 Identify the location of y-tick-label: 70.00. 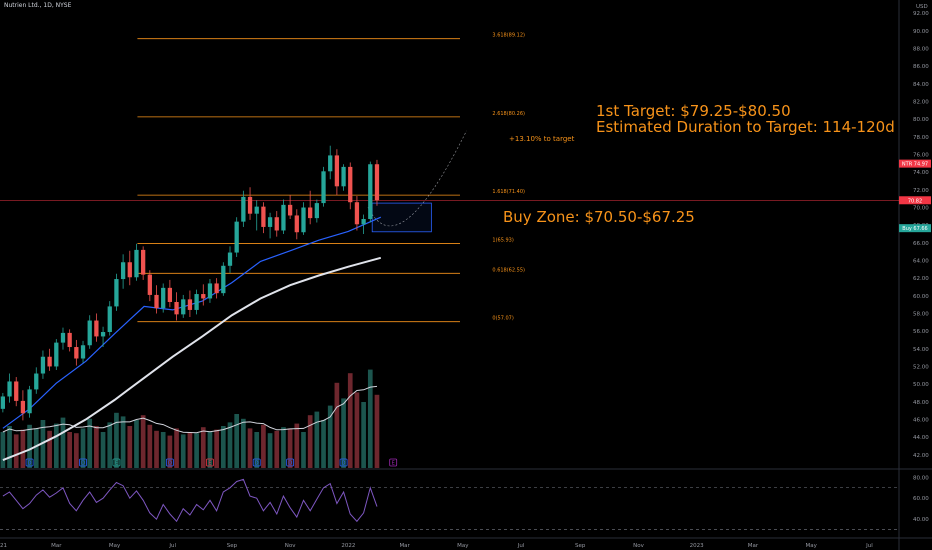
(921, 209).